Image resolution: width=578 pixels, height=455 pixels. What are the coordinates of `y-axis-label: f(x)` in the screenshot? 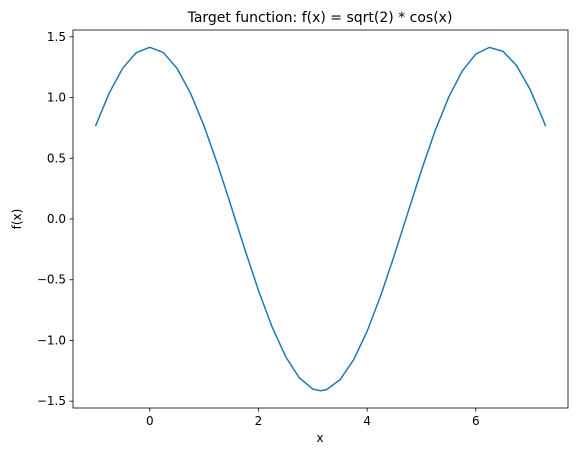 It's located at (17, 219).